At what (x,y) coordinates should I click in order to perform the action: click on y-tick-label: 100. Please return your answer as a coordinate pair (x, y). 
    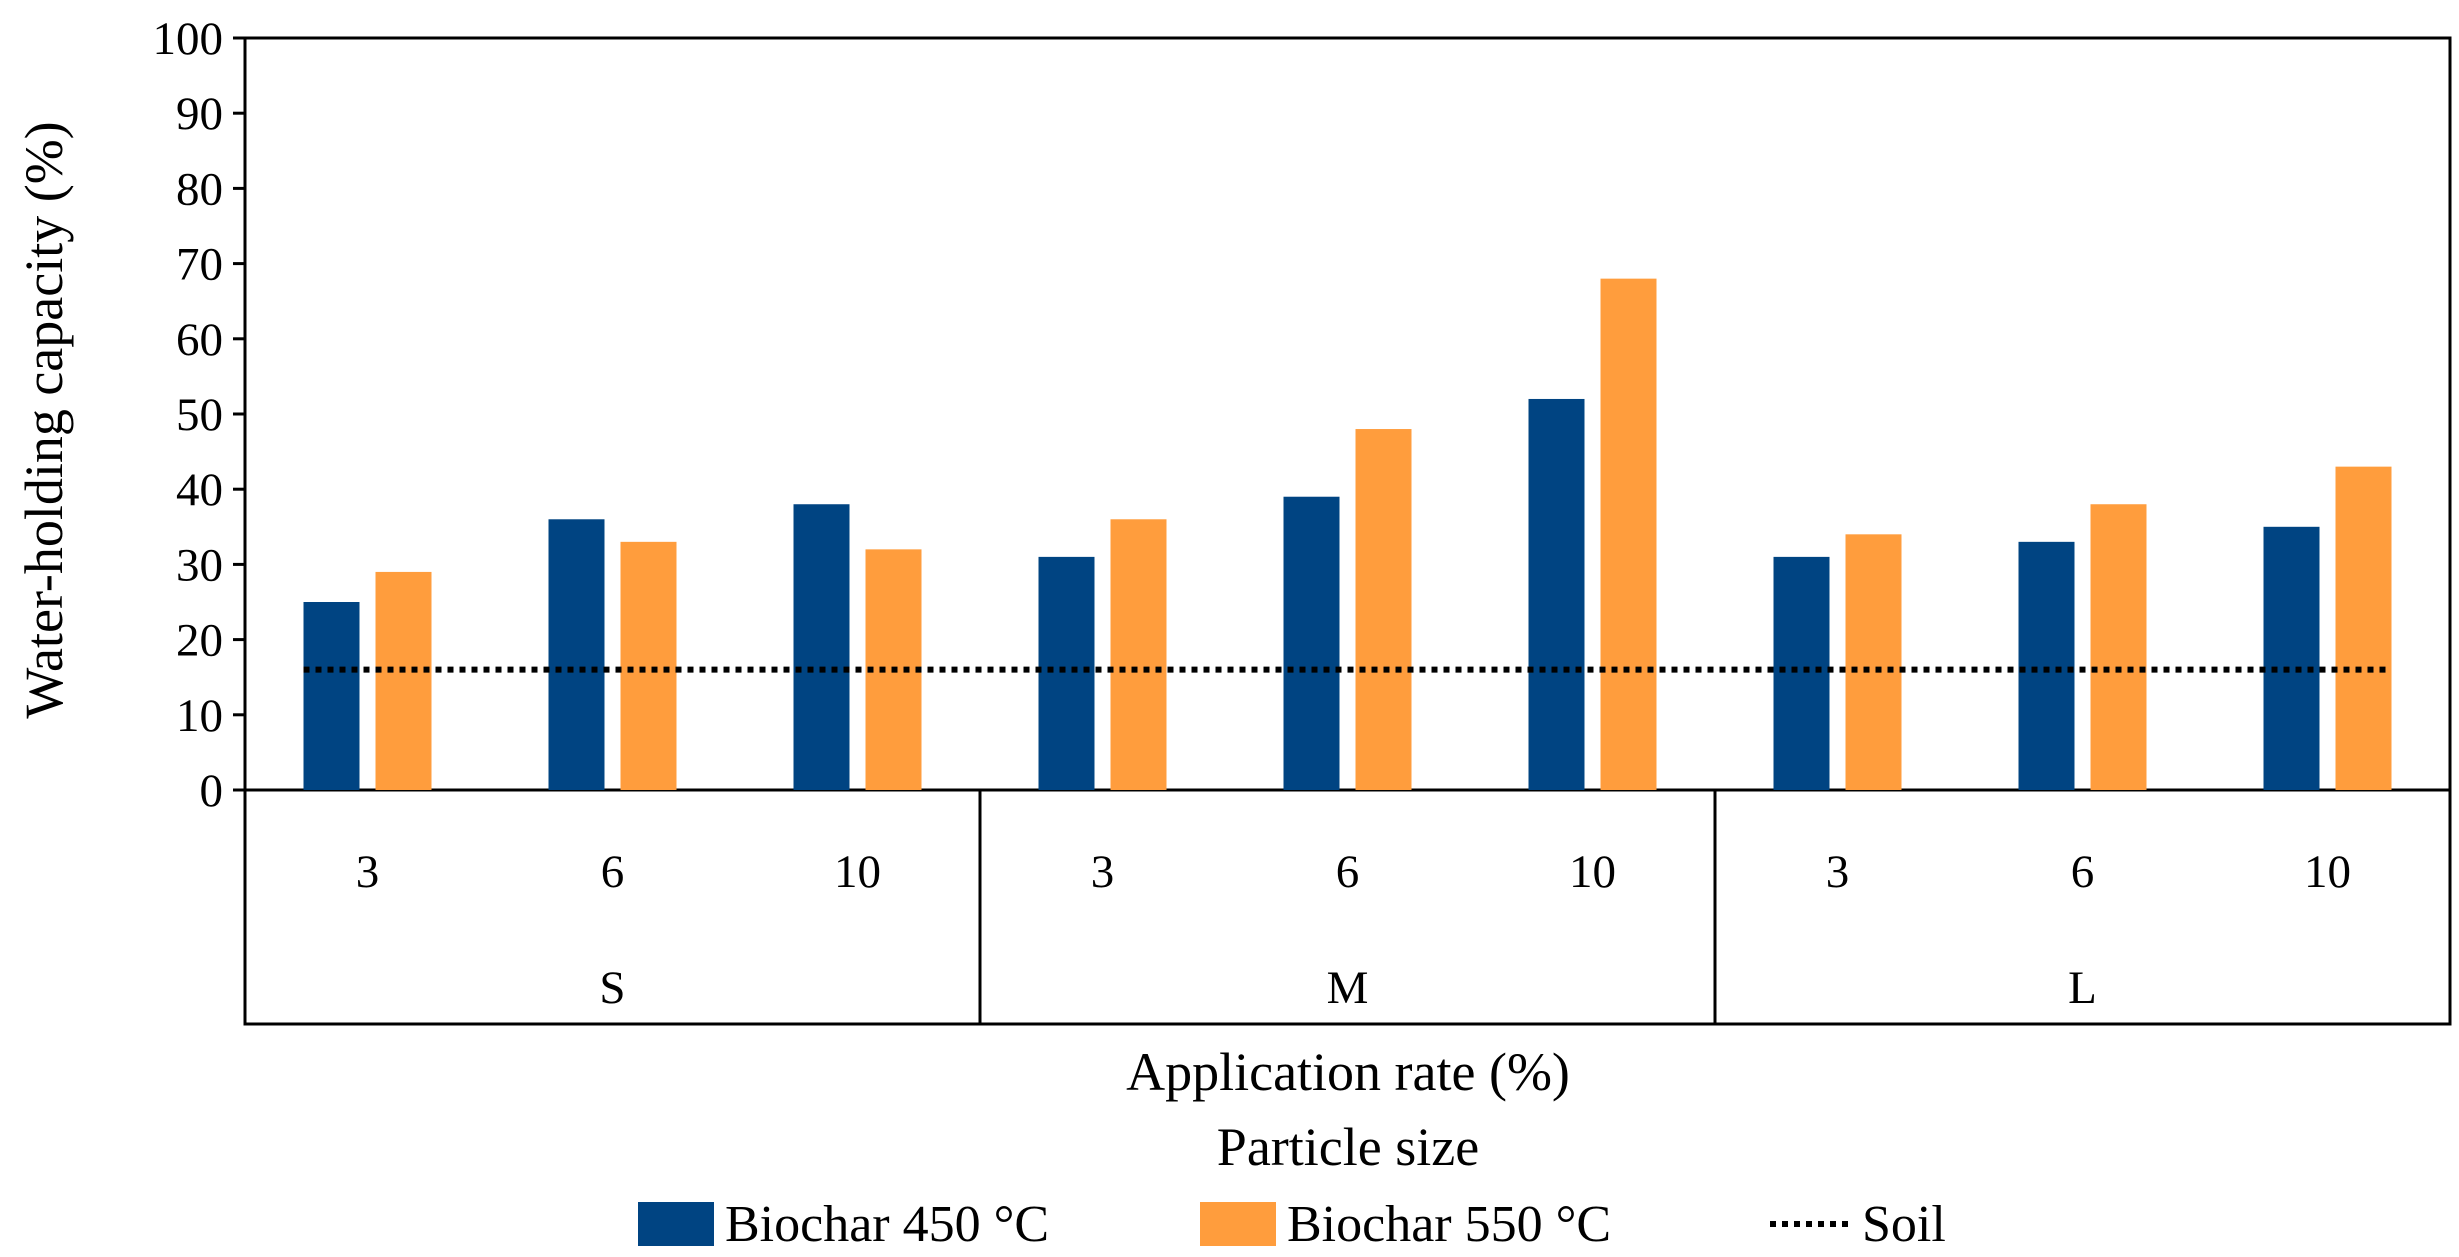
    Looking at the image, I should click on (188, 39).